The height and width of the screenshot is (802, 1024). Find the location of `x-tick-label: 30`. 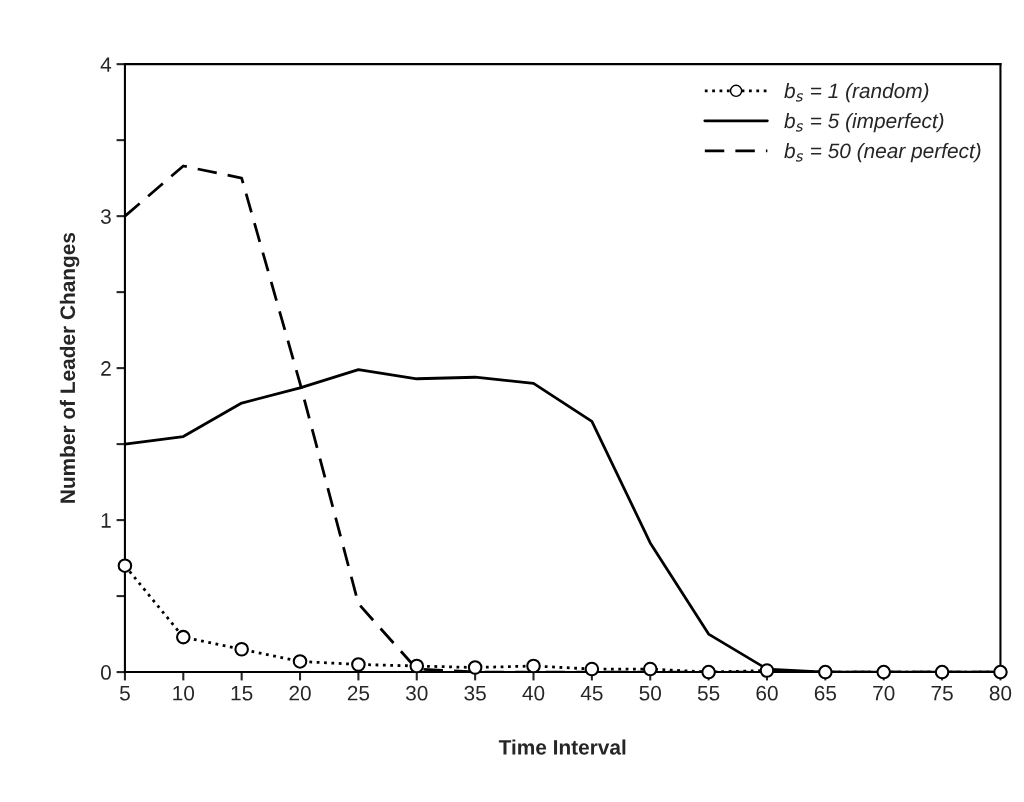

x-tick-label: 30 is located at coordinates (416, 693).